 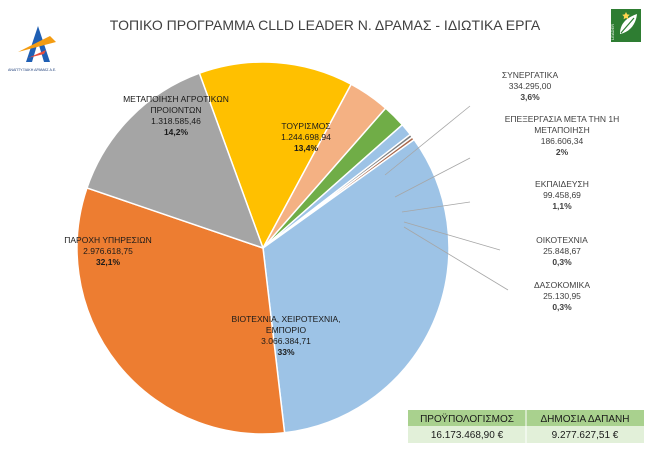 I want to click on slice-category-text: ΕΜΠΟΡΙΟ, so click(x=286, y=330).